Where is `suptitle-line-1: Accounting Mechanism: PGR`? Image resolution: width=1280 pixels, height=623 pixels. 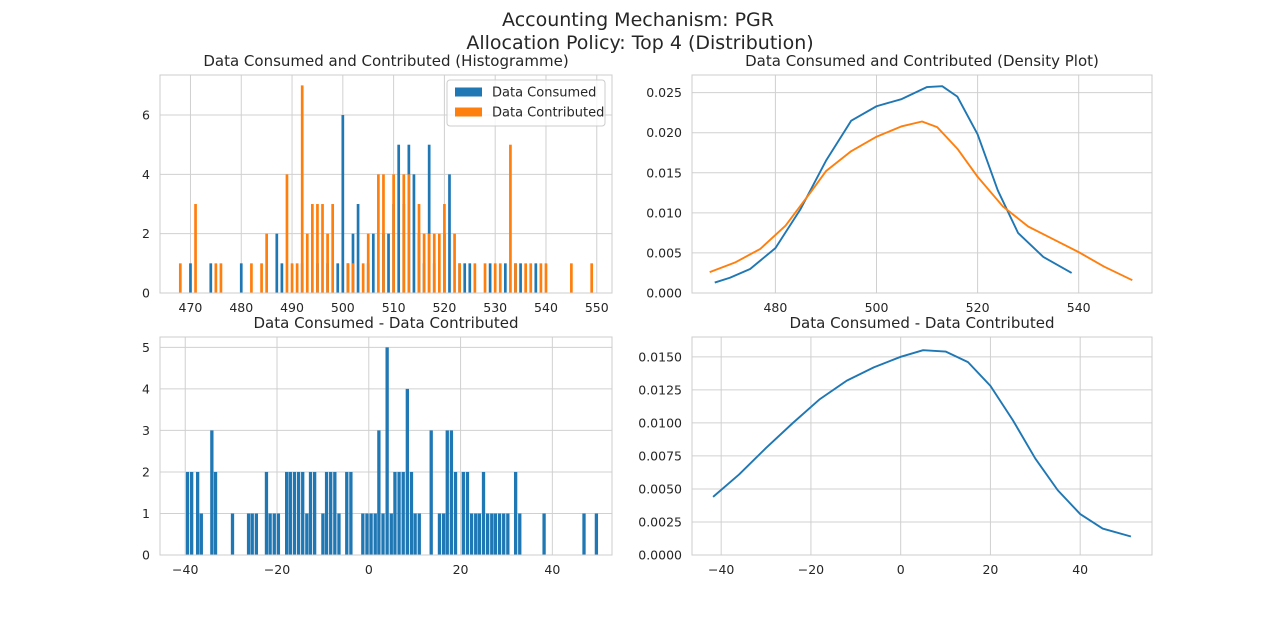
suptitle-line-1: Accounting Mechanism: PGR is located at coordinates (638, 20).